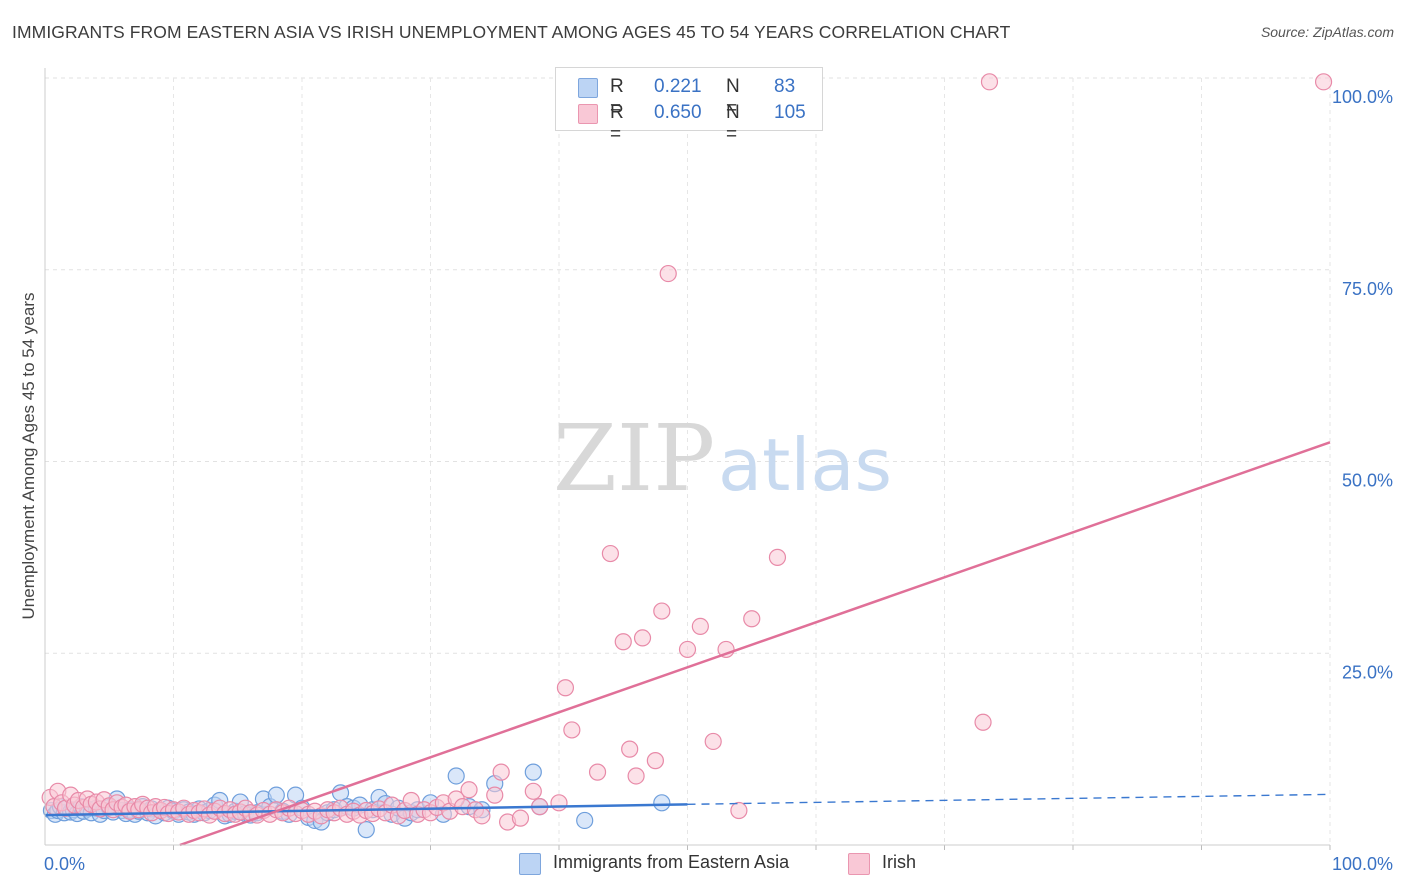  Describe the element at coordinates (1362, 864) in the screenshot. I see `x-tick-label: 100.0%` at that location.